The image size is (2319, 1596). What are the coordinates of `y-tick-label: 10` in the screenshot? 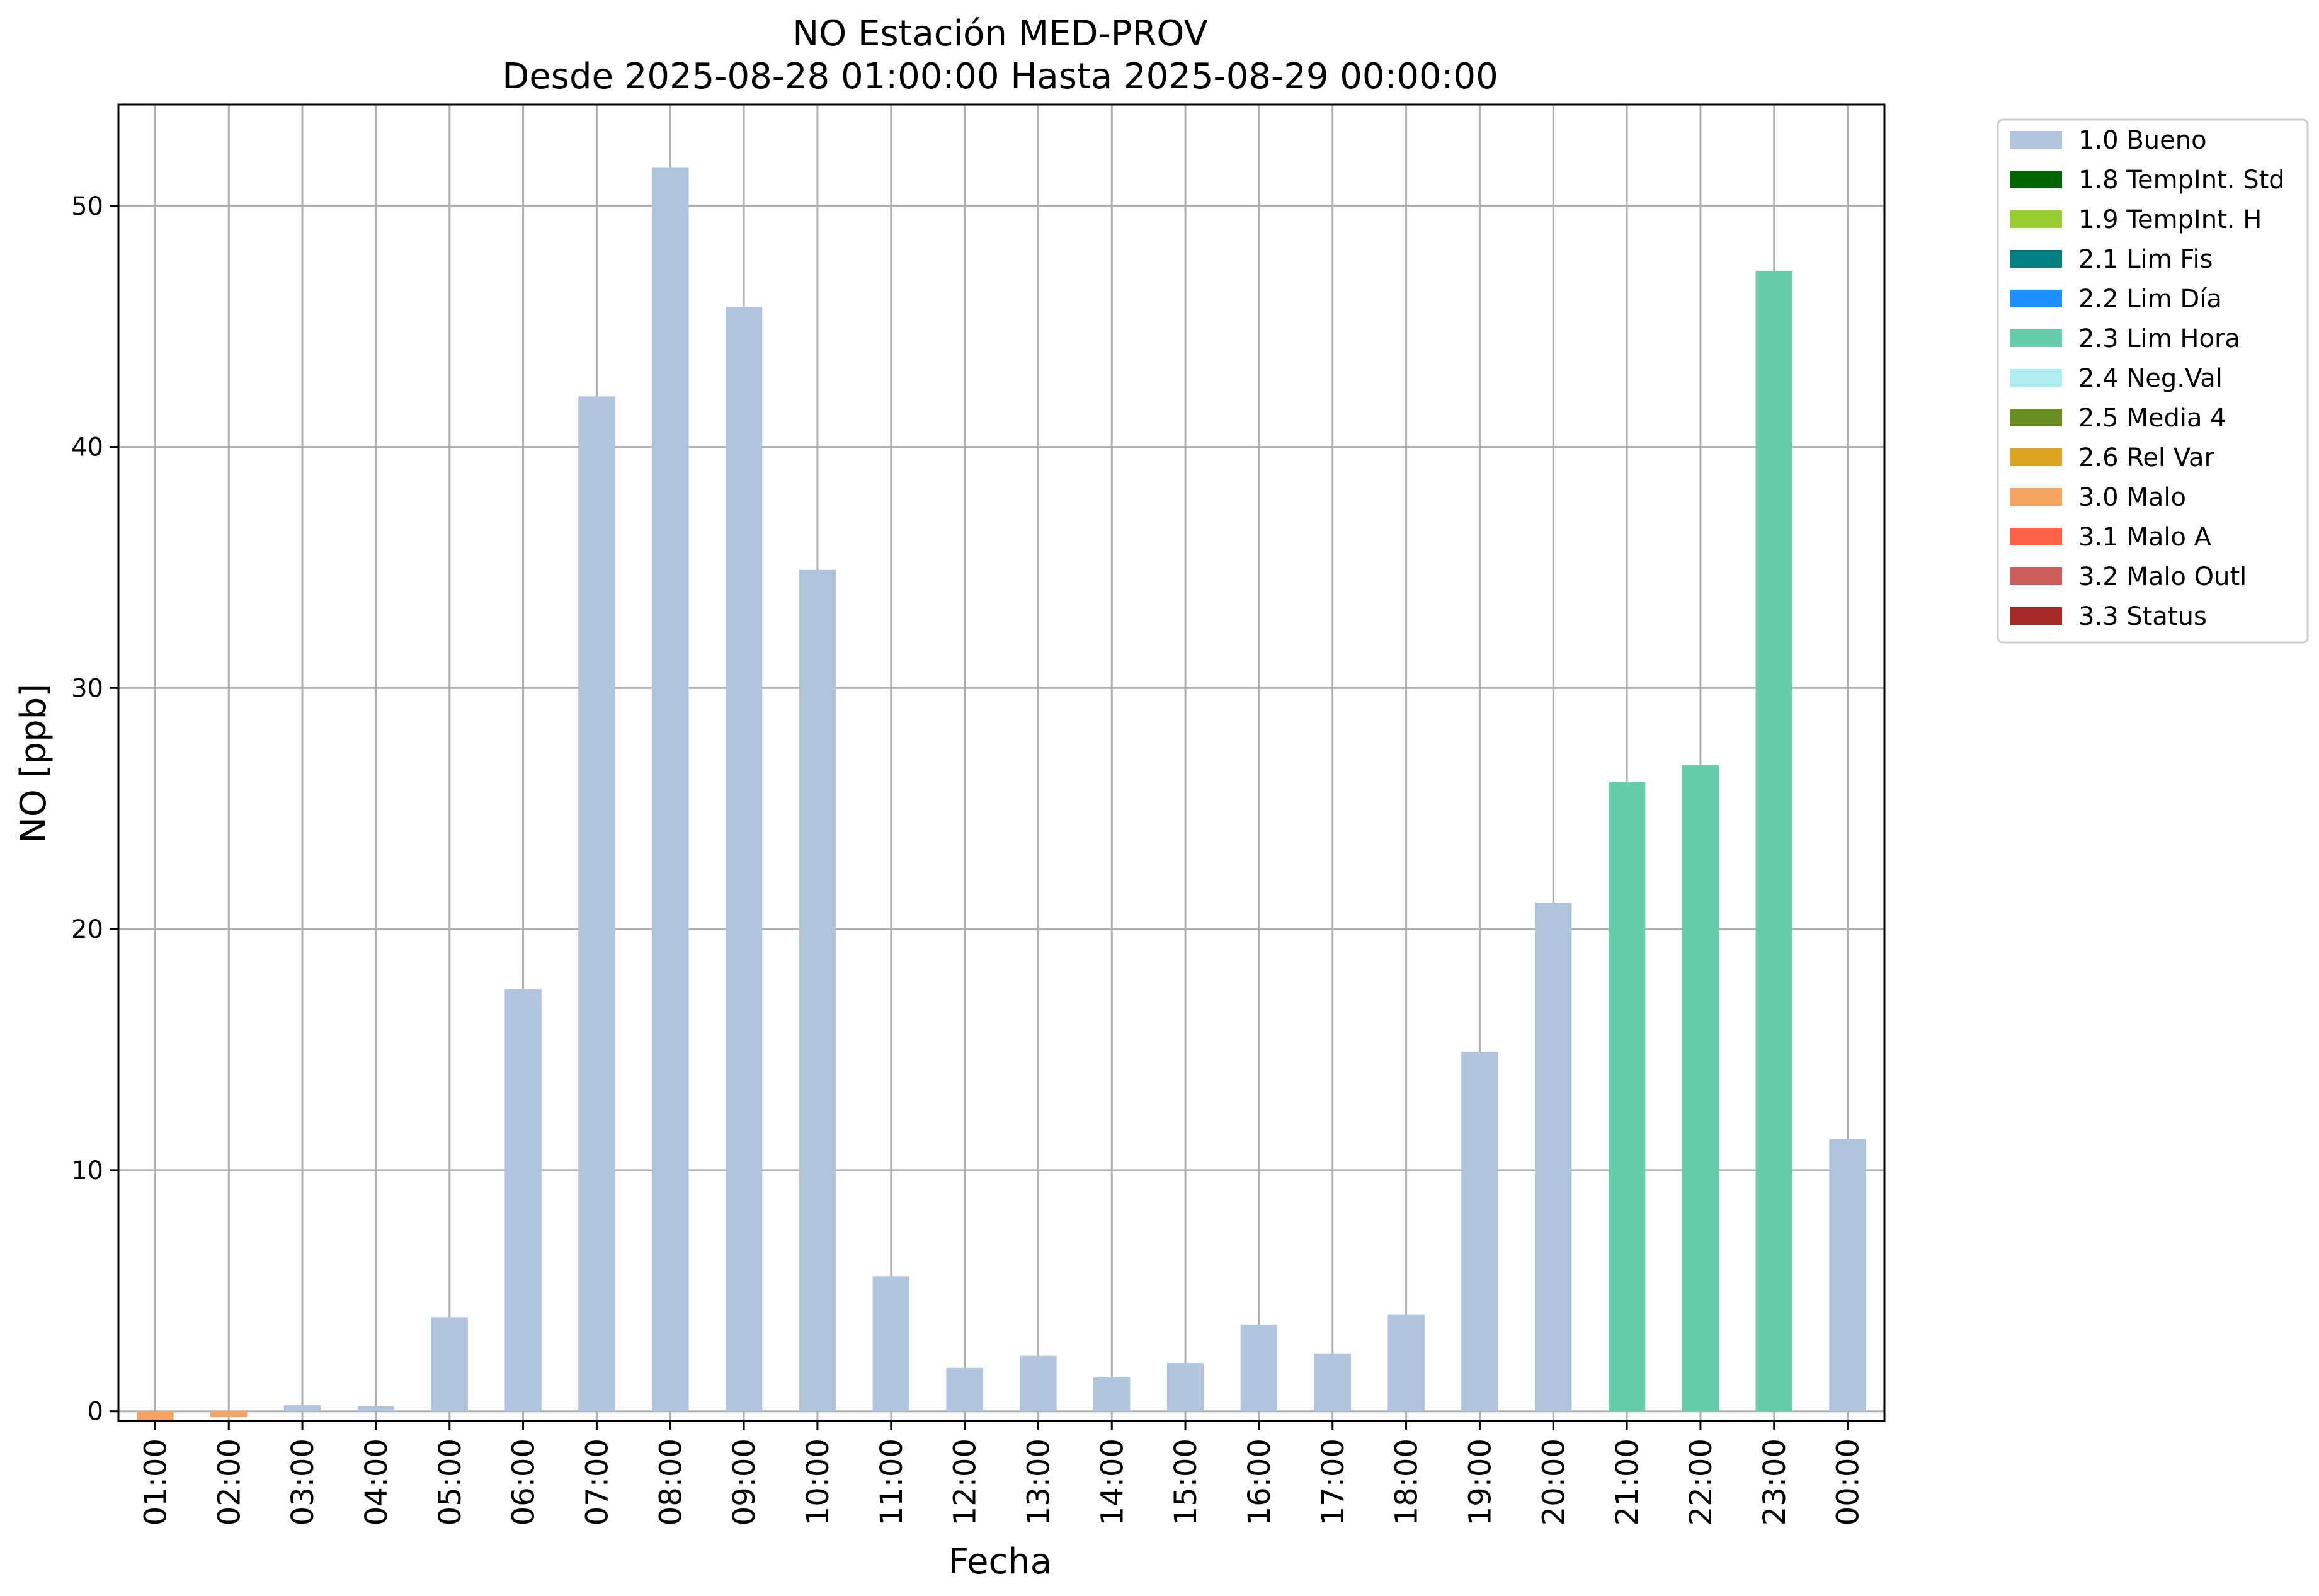 It's located at (87, 1170).